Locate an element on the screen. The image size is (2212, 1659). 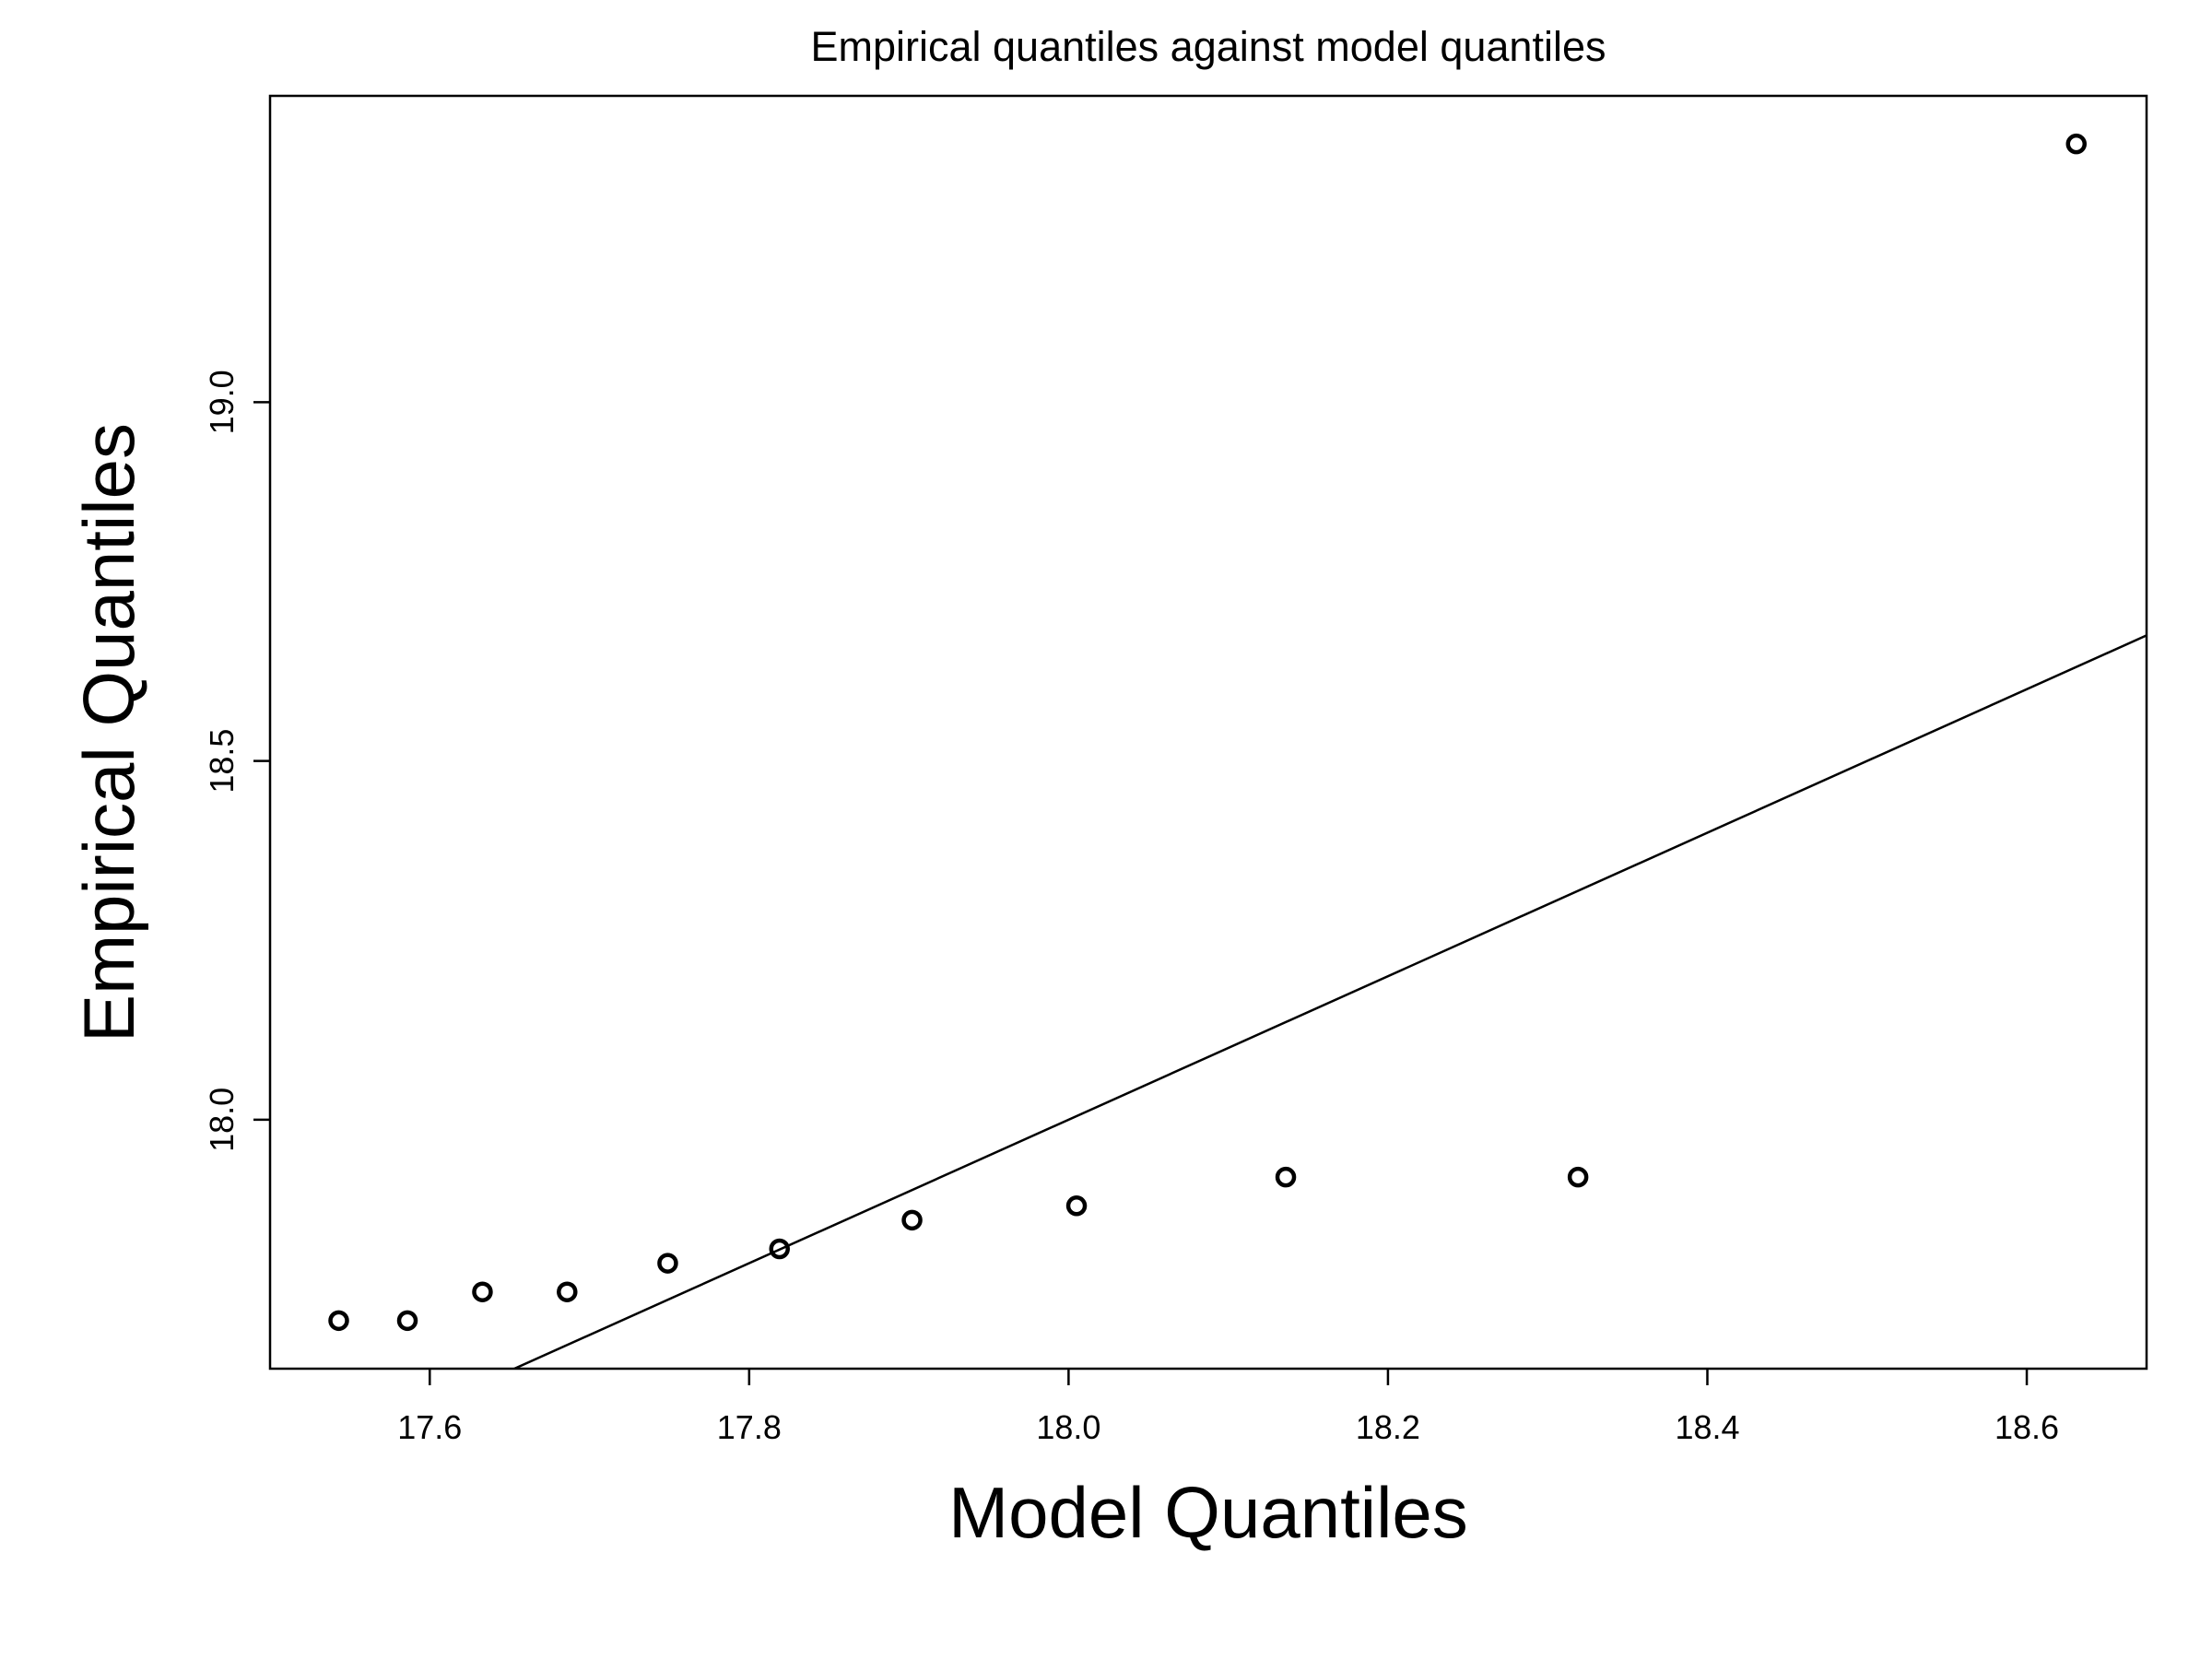
x-axis-label: Model Quantiles is located at coordinates (1208, 1512).